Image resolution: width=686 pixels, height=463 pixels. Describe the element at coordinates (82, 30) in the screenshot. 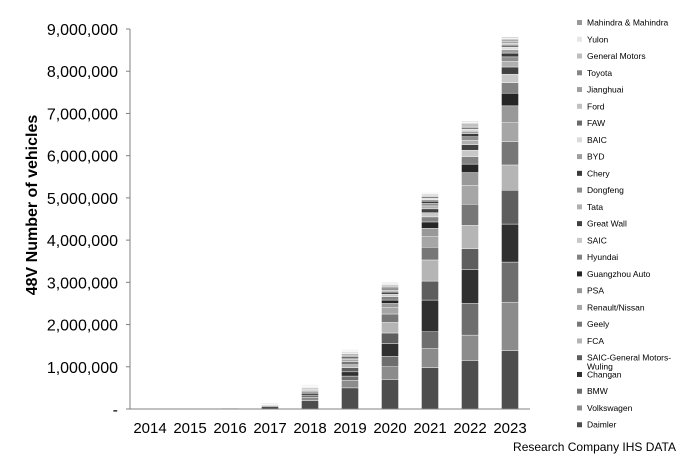

I see `y-tick-label: 9,000,000` at that location.